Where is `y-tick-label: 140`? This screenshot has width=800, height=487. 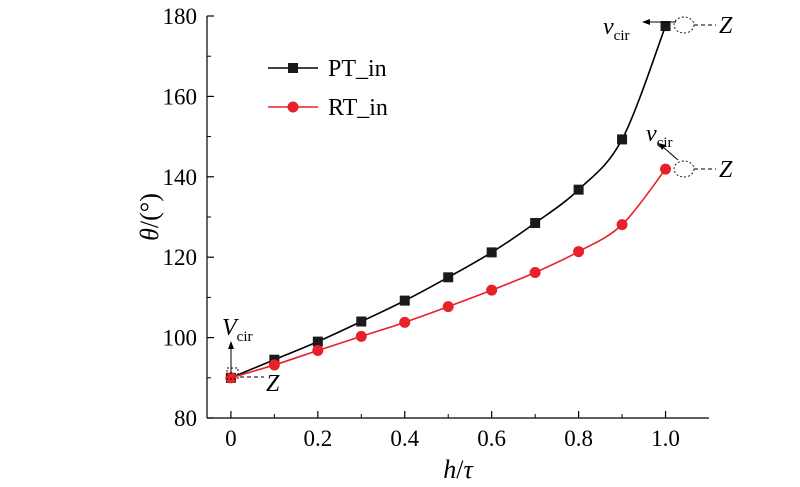
y-tick-label: 140 is located at coordinates (180, 177).